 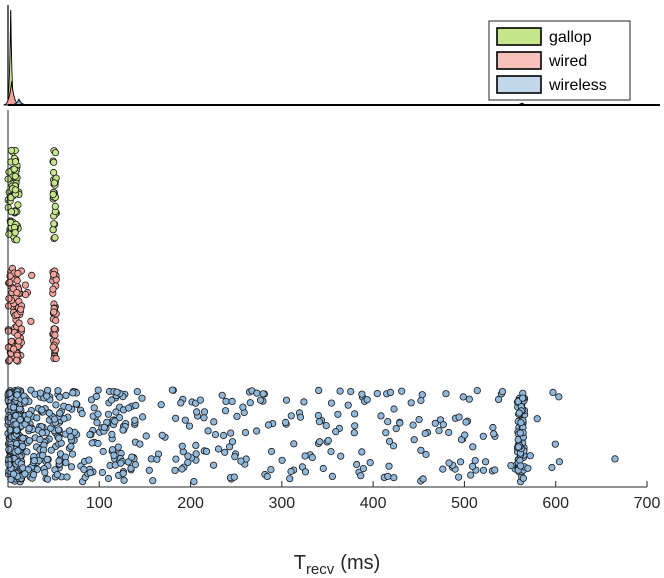 I want to click on x-tick-label: 700, so click(x=647, y=503).